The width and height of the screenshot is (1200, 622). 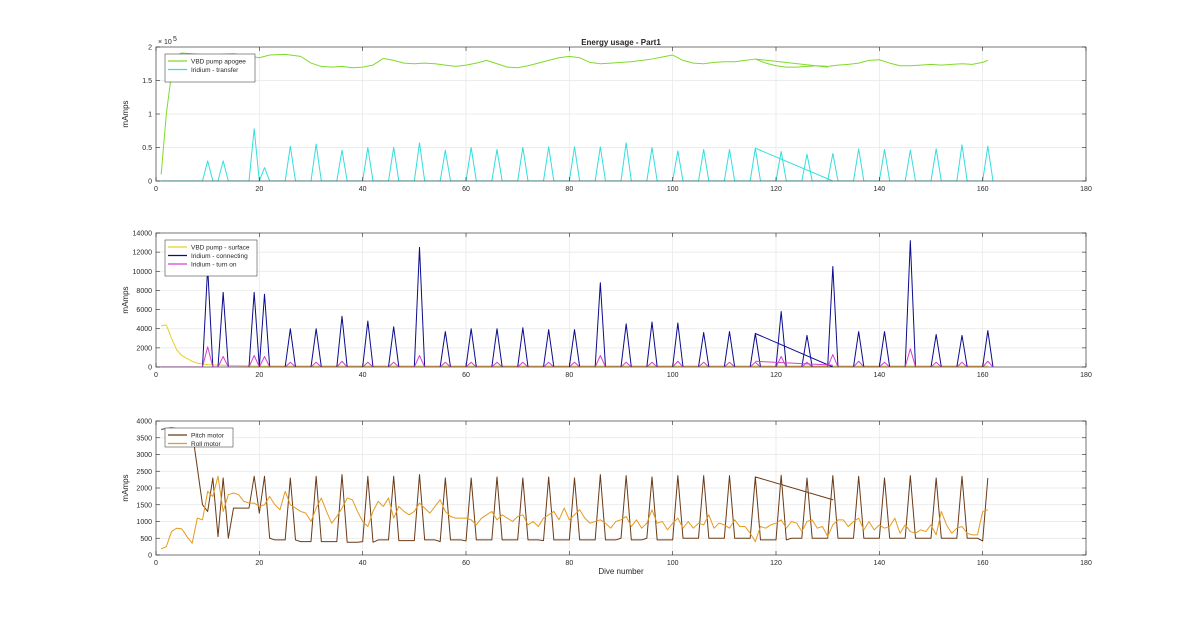 I want to click on y-tick-label: 12000, so click(x=143, y=253).